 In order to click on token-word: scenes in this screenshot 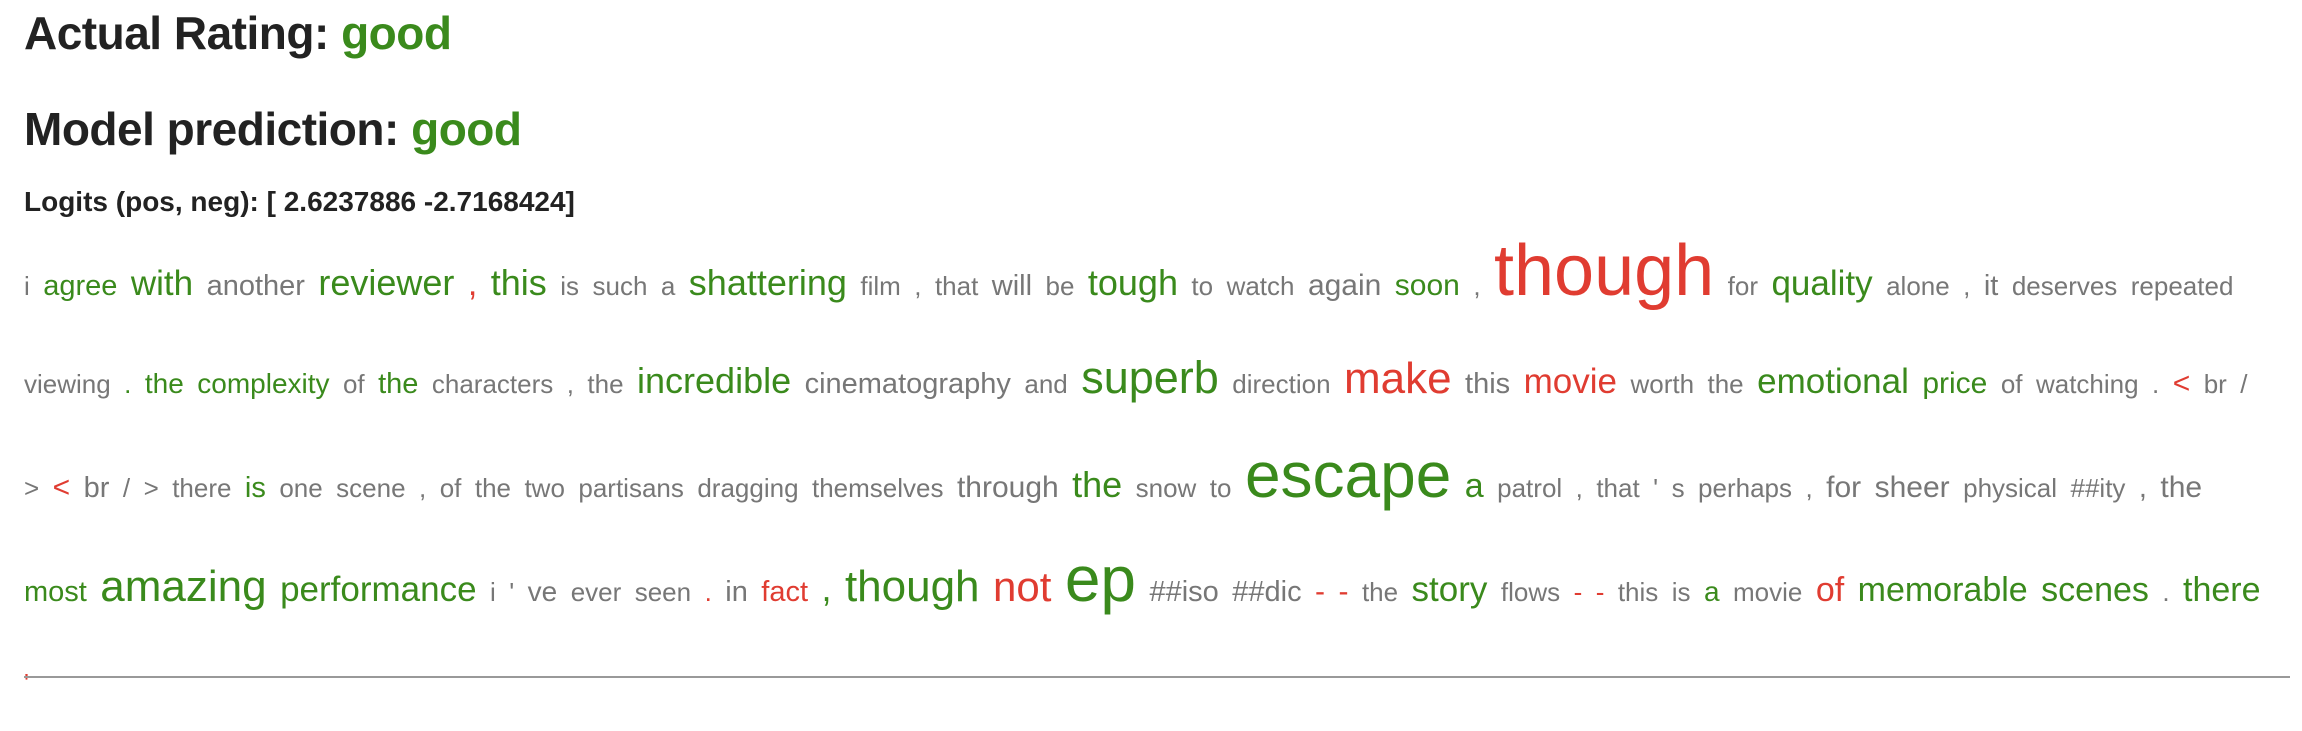, I will do `click(2095, 590)`.